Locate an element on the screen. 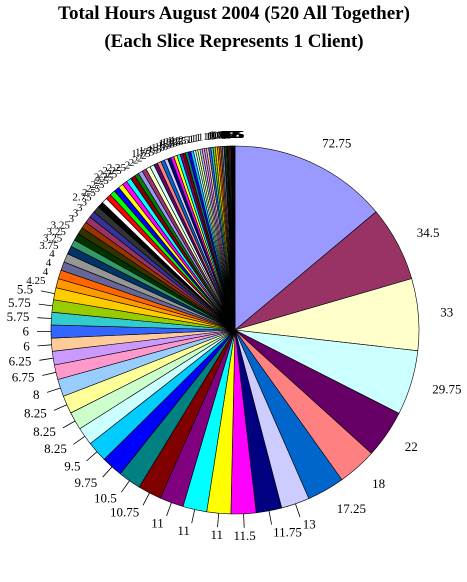  chart-subtitle: (Each Slice Represents 1 Client) is located at coordinates (233, 41).